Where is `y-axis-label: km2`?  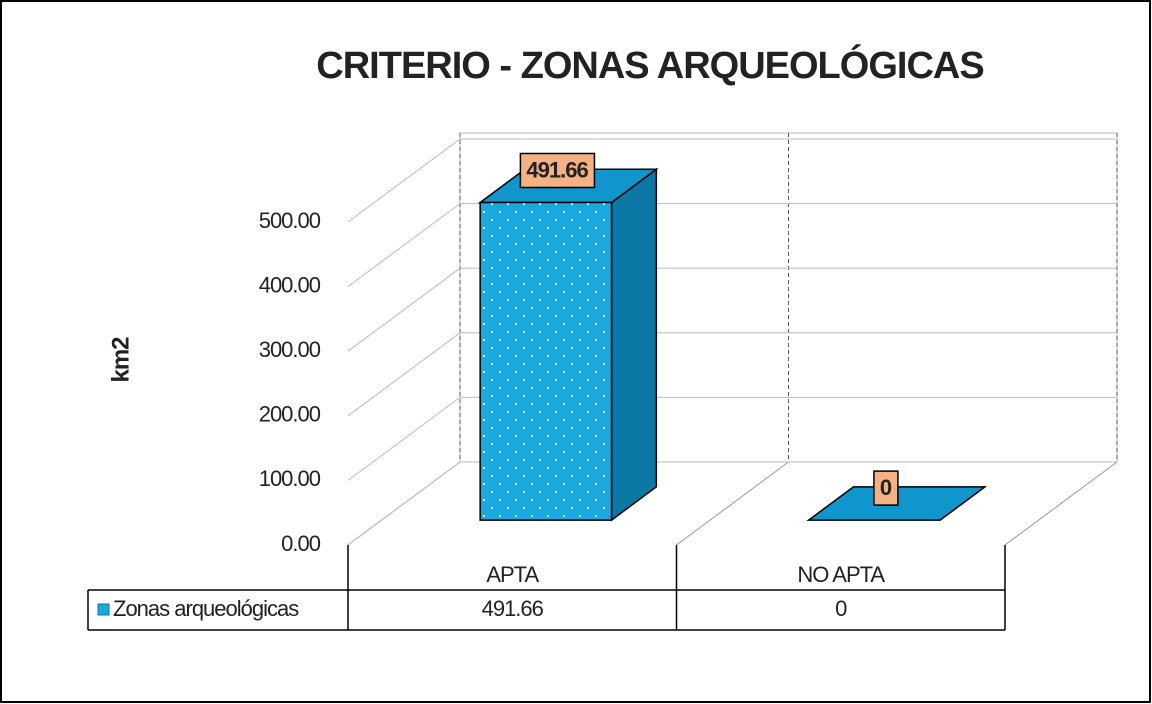 y-axis-label: km2 is located at coordinates (120, 360).